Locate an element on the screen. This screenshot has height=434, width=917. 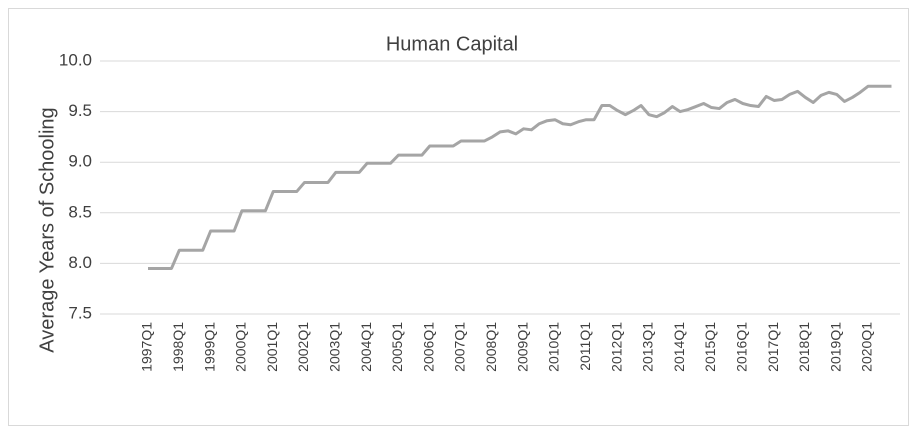
x-tick-label: 2020Q1 is located at coordinates (867, 347).